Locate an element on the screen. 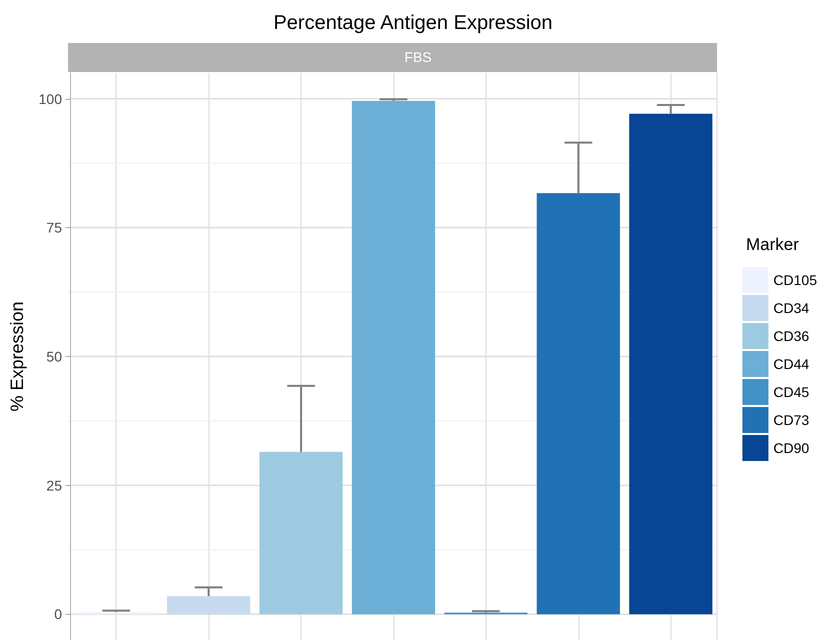 The image size is (836, 640). legend-label: CD45 is located at coordinates (791, 392).